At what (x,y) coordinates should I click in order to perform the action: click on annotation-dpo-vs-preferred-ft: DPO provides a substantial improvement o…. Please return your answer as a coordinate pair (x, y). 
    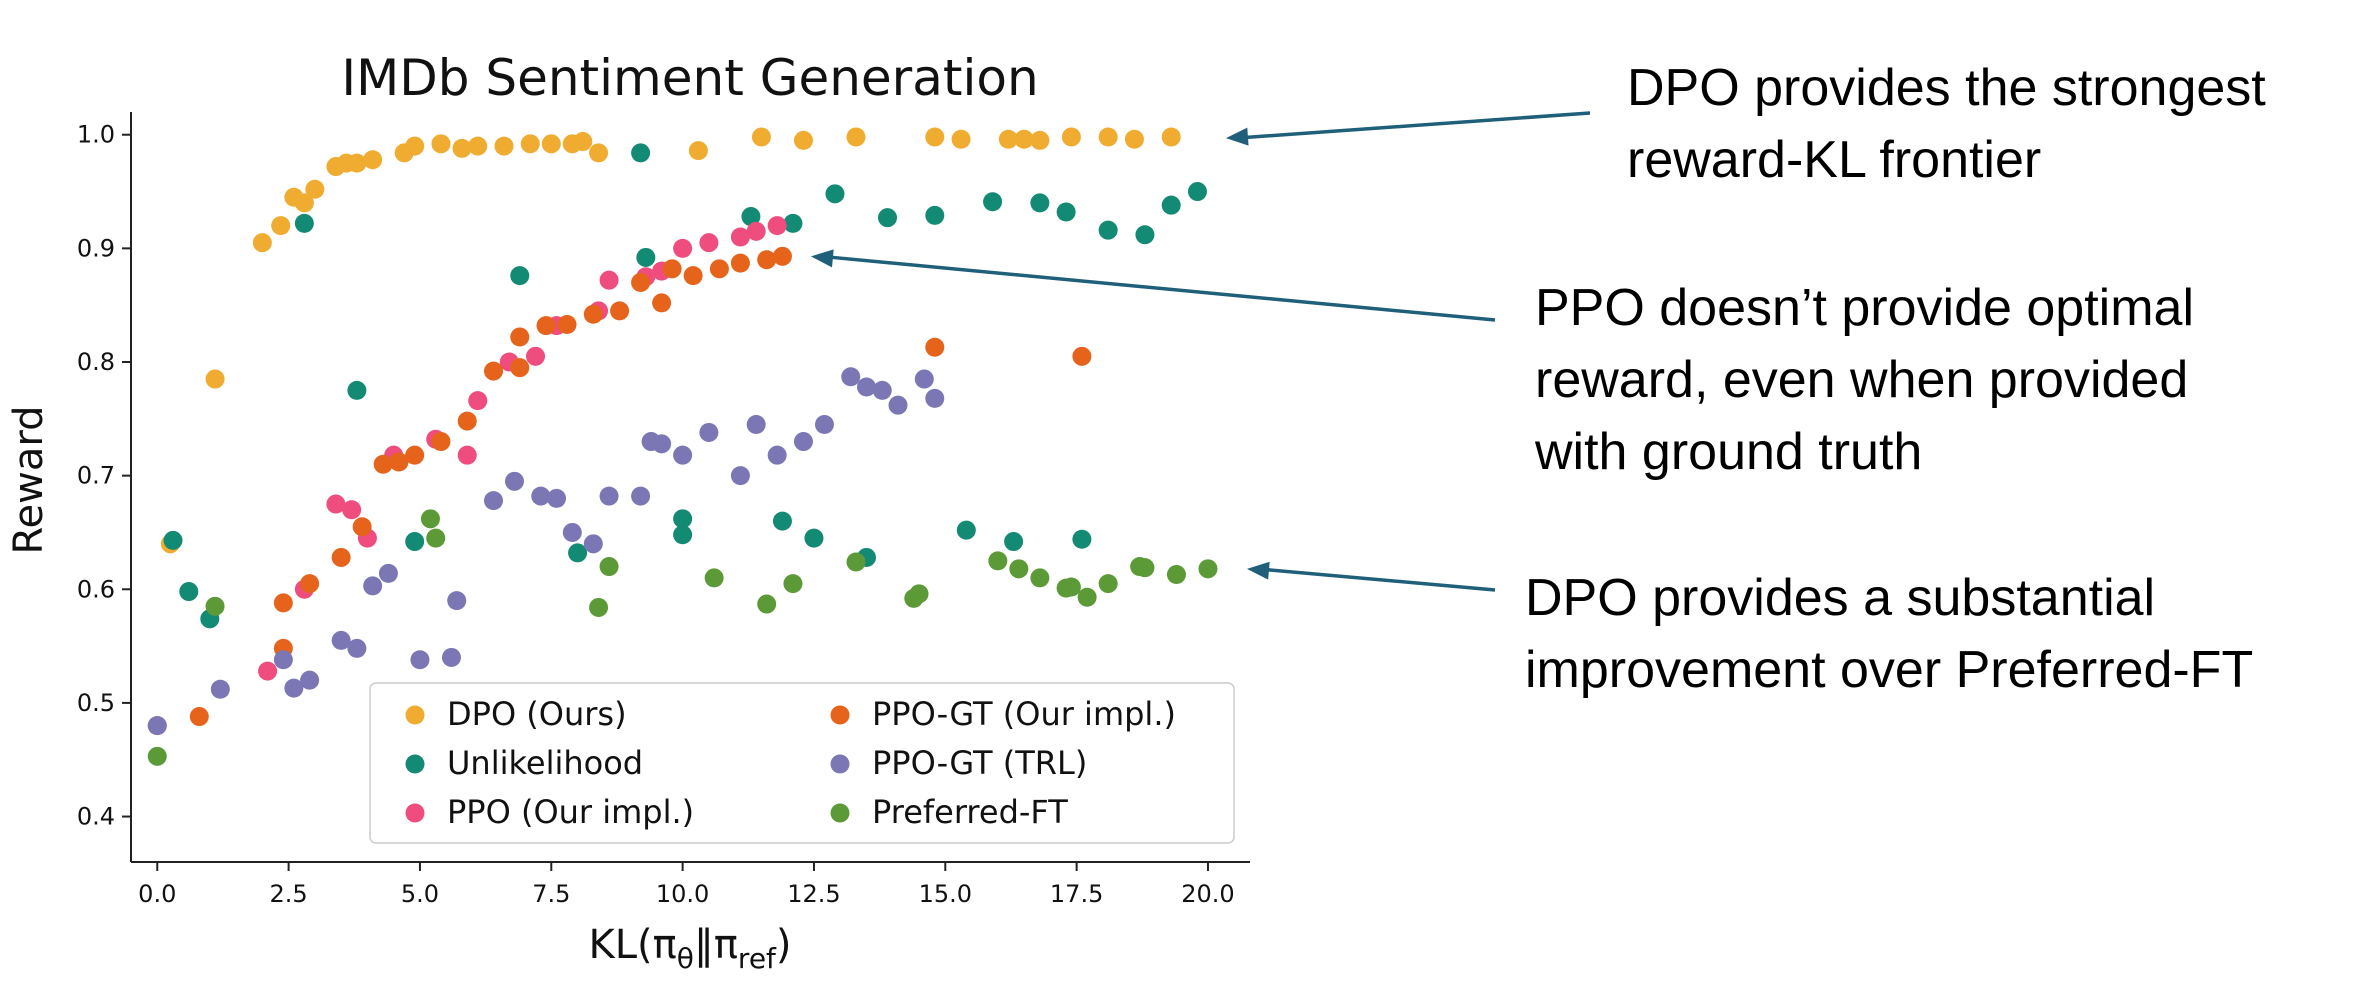
    Looking at the image, I should click on (1889, 634).